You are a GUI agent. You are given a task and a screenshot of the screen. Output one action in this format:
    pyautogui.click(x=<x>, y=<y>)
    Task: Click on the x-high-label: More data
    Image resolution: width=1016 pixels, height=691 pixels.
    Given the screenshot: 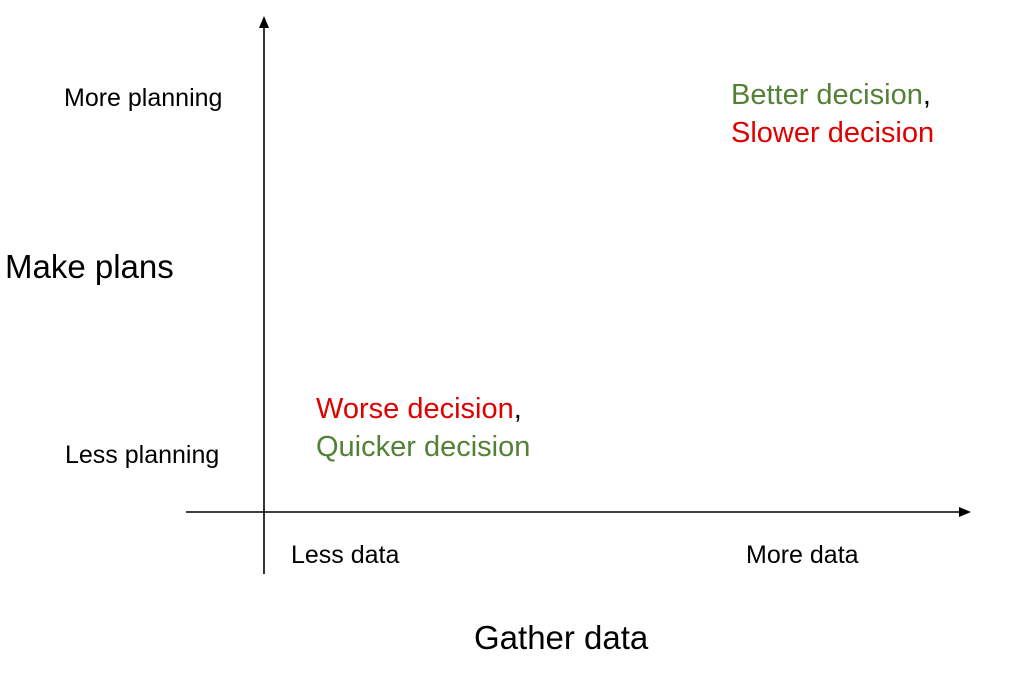 What is the action you would take?
    pyautogui.click(x=802, y=555)
    